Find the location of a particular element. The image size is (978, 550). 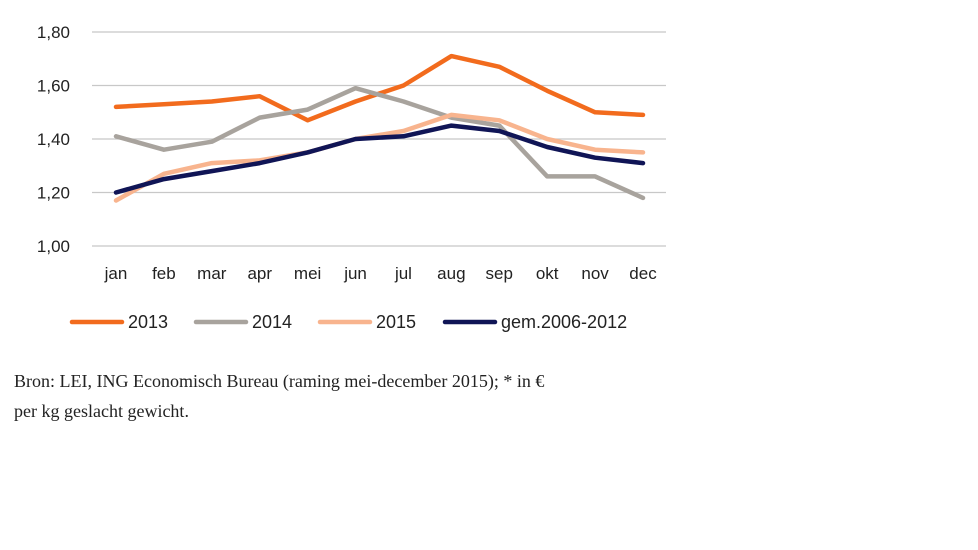

y-axis-ticks: 1,00 1,20 1,40 1,60 1,80 is located at coordinates (53, 139).